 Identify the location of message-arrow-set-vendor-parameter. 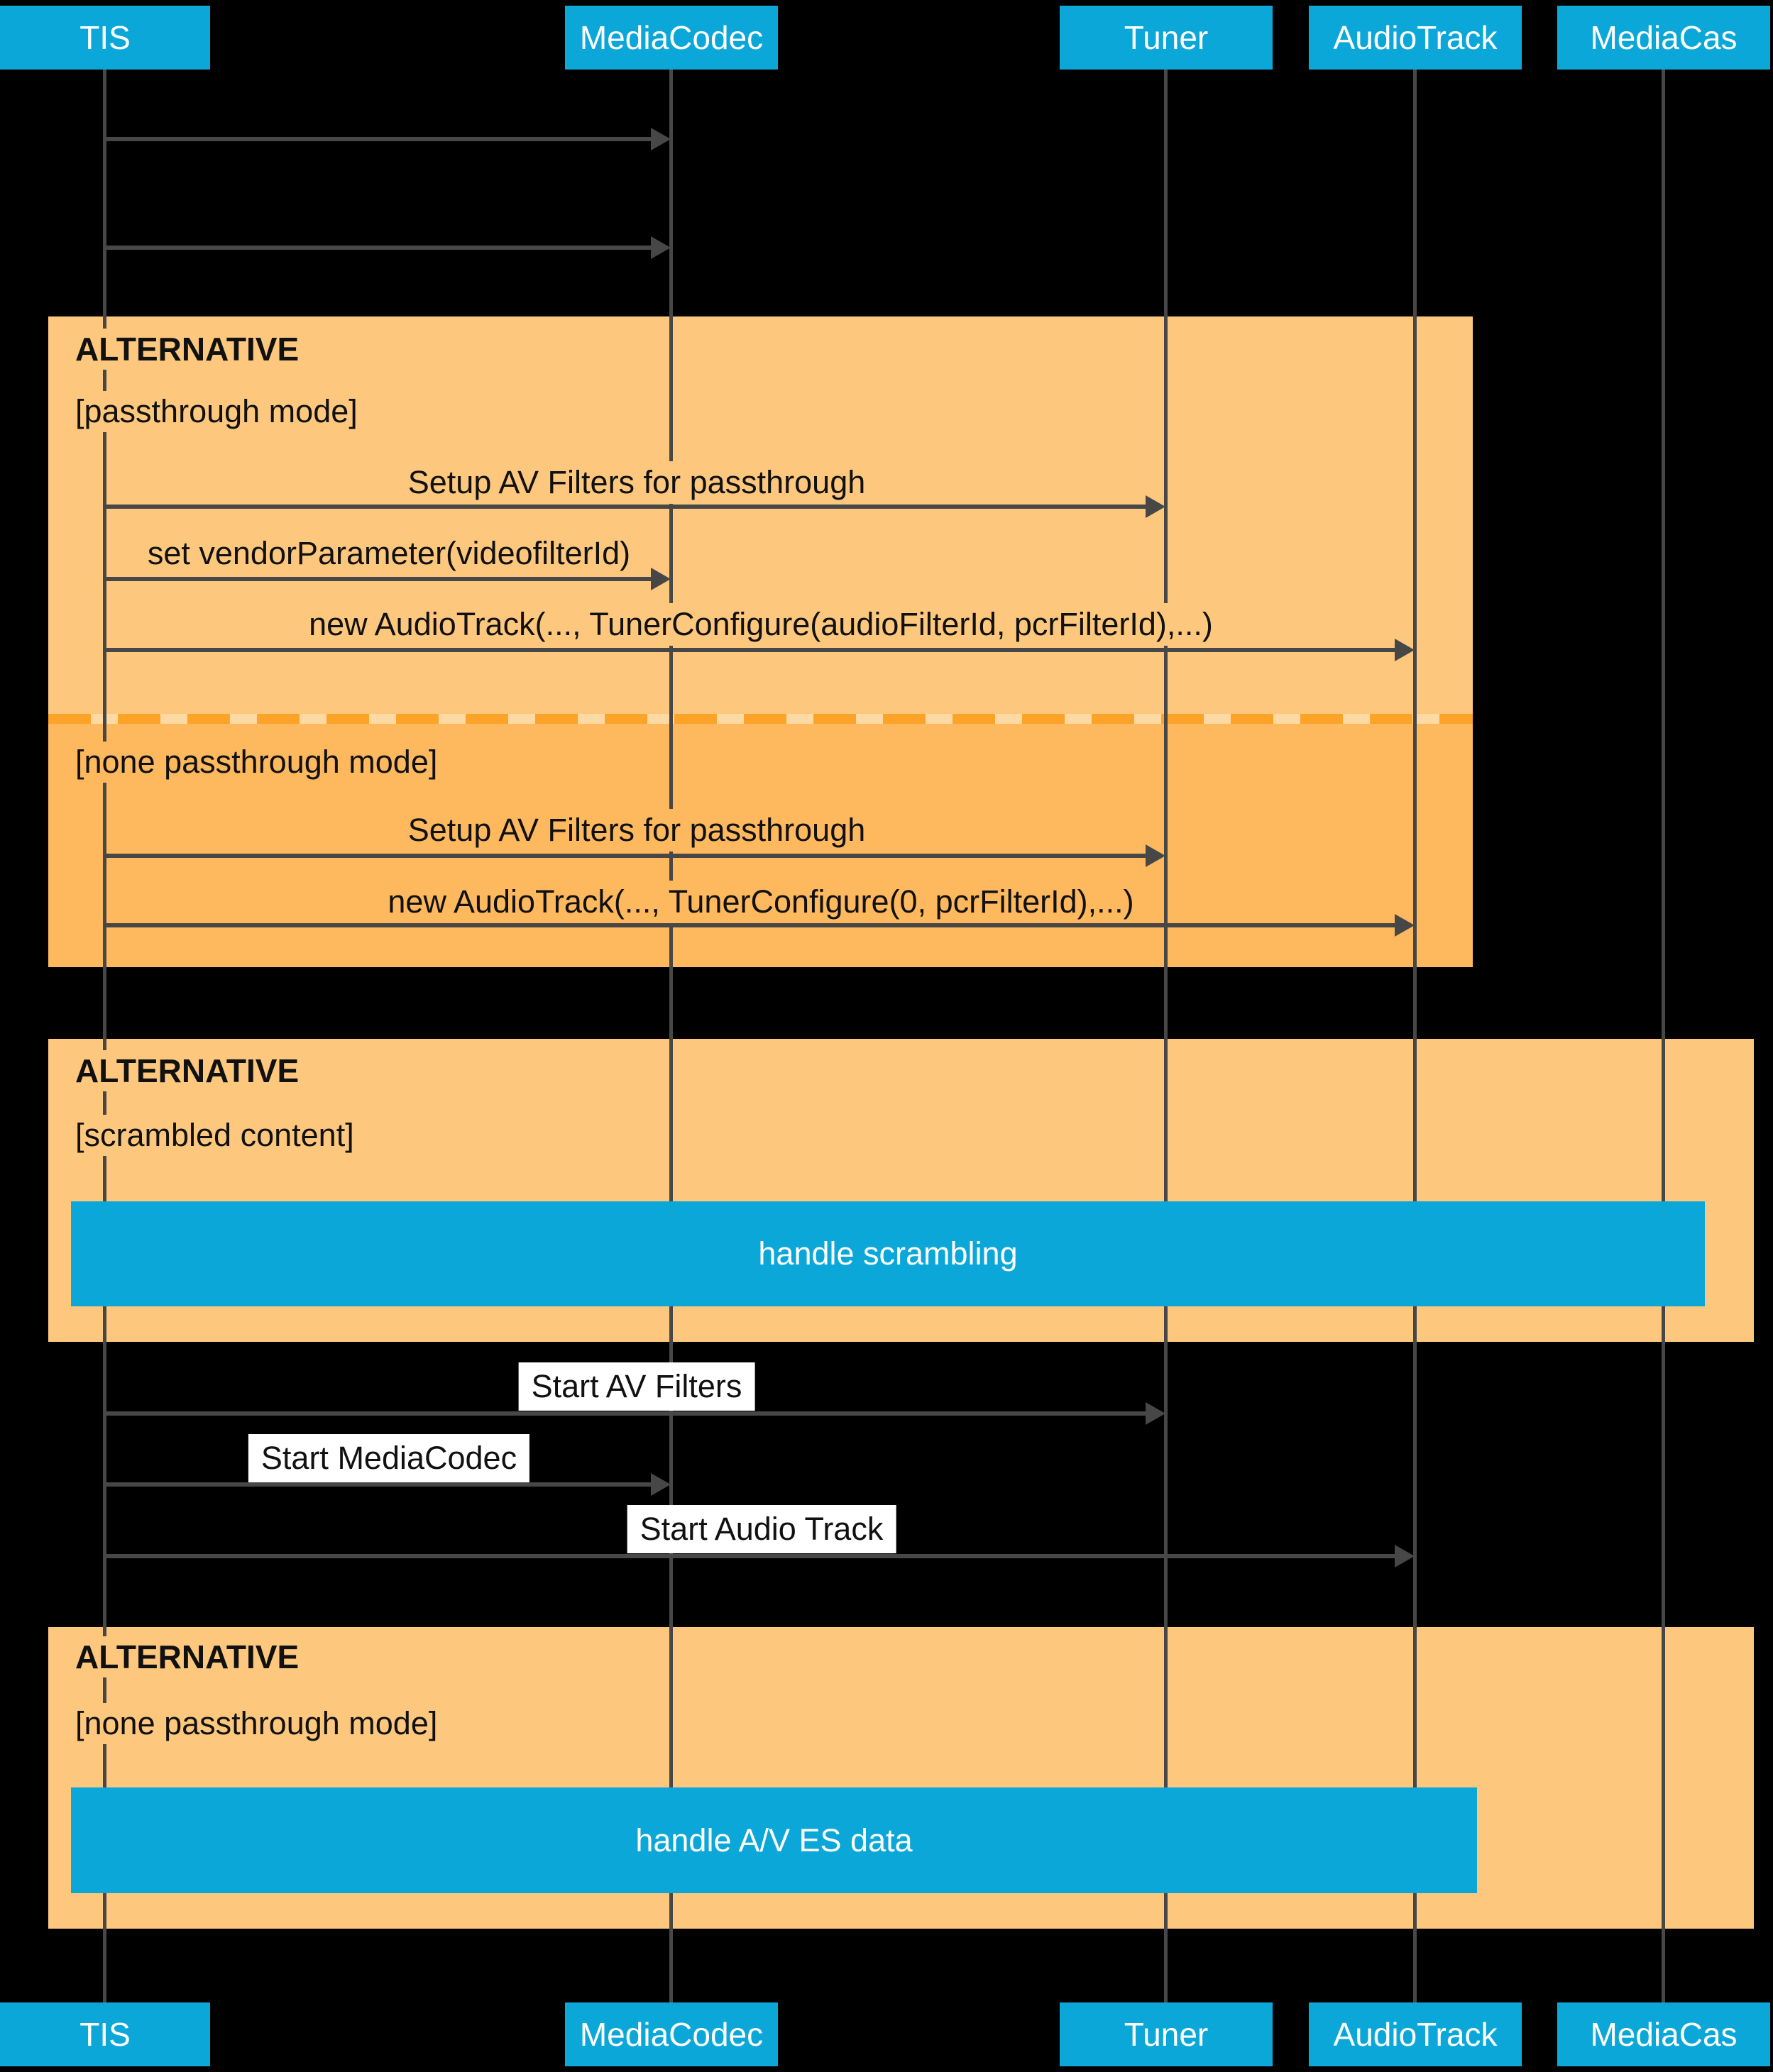
(388, 579).